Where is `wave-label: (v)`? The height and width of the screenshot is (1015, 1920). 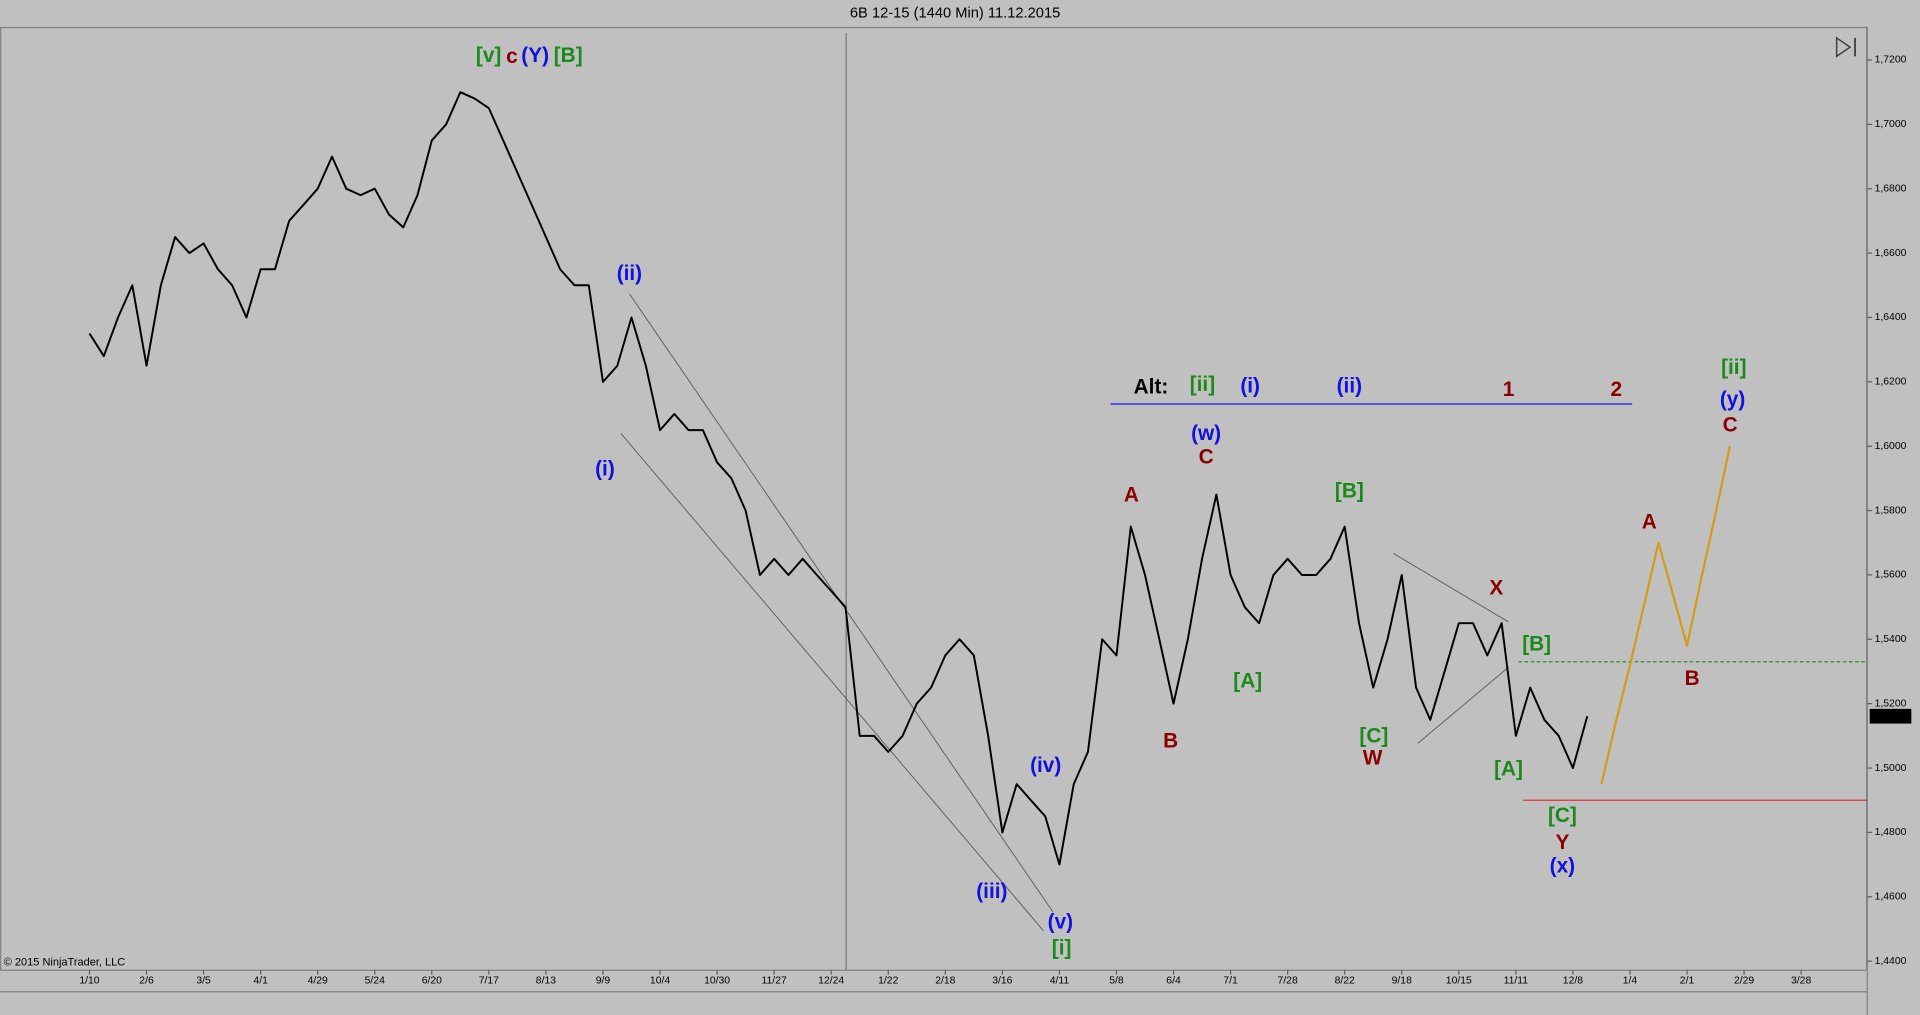
wave-label: (v) is located at coordinates (1060, 922).